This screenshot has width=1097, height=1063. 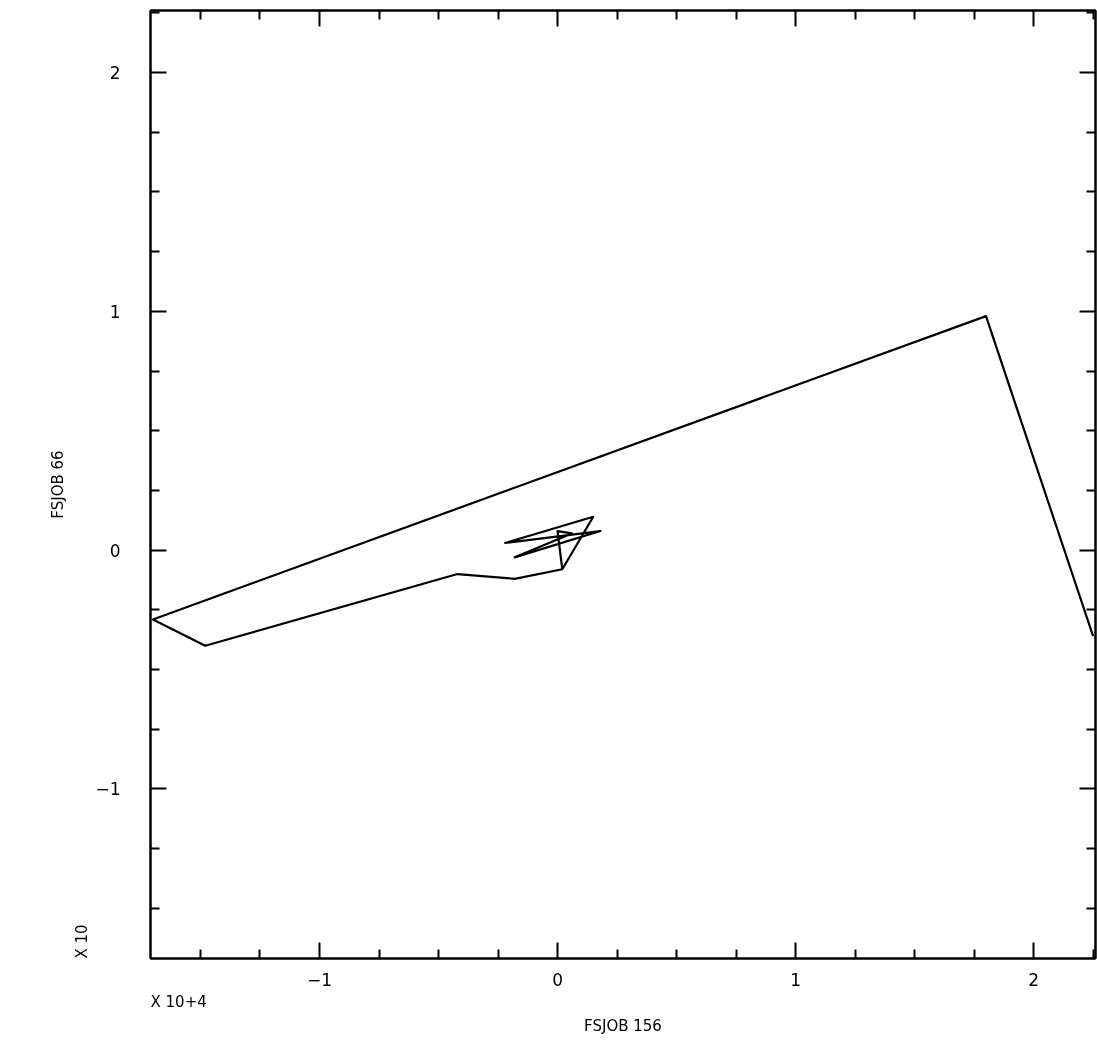 I want to click on y-tick-label: 2, so click(x=115, y=73).